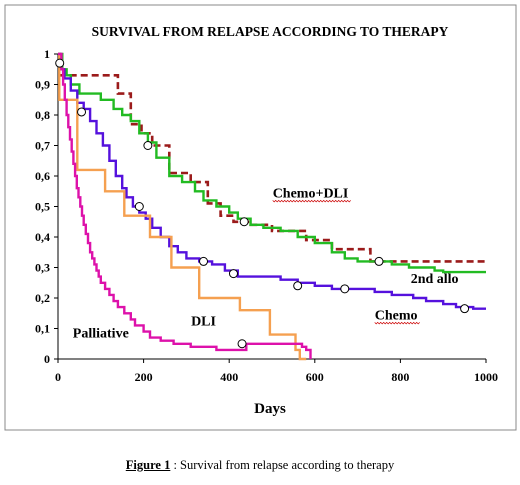 The image size is (520, 485). Describe the element at coordinates (311, 193) in the screenshot. I see `series-label: Chemo+DLI` at that location.